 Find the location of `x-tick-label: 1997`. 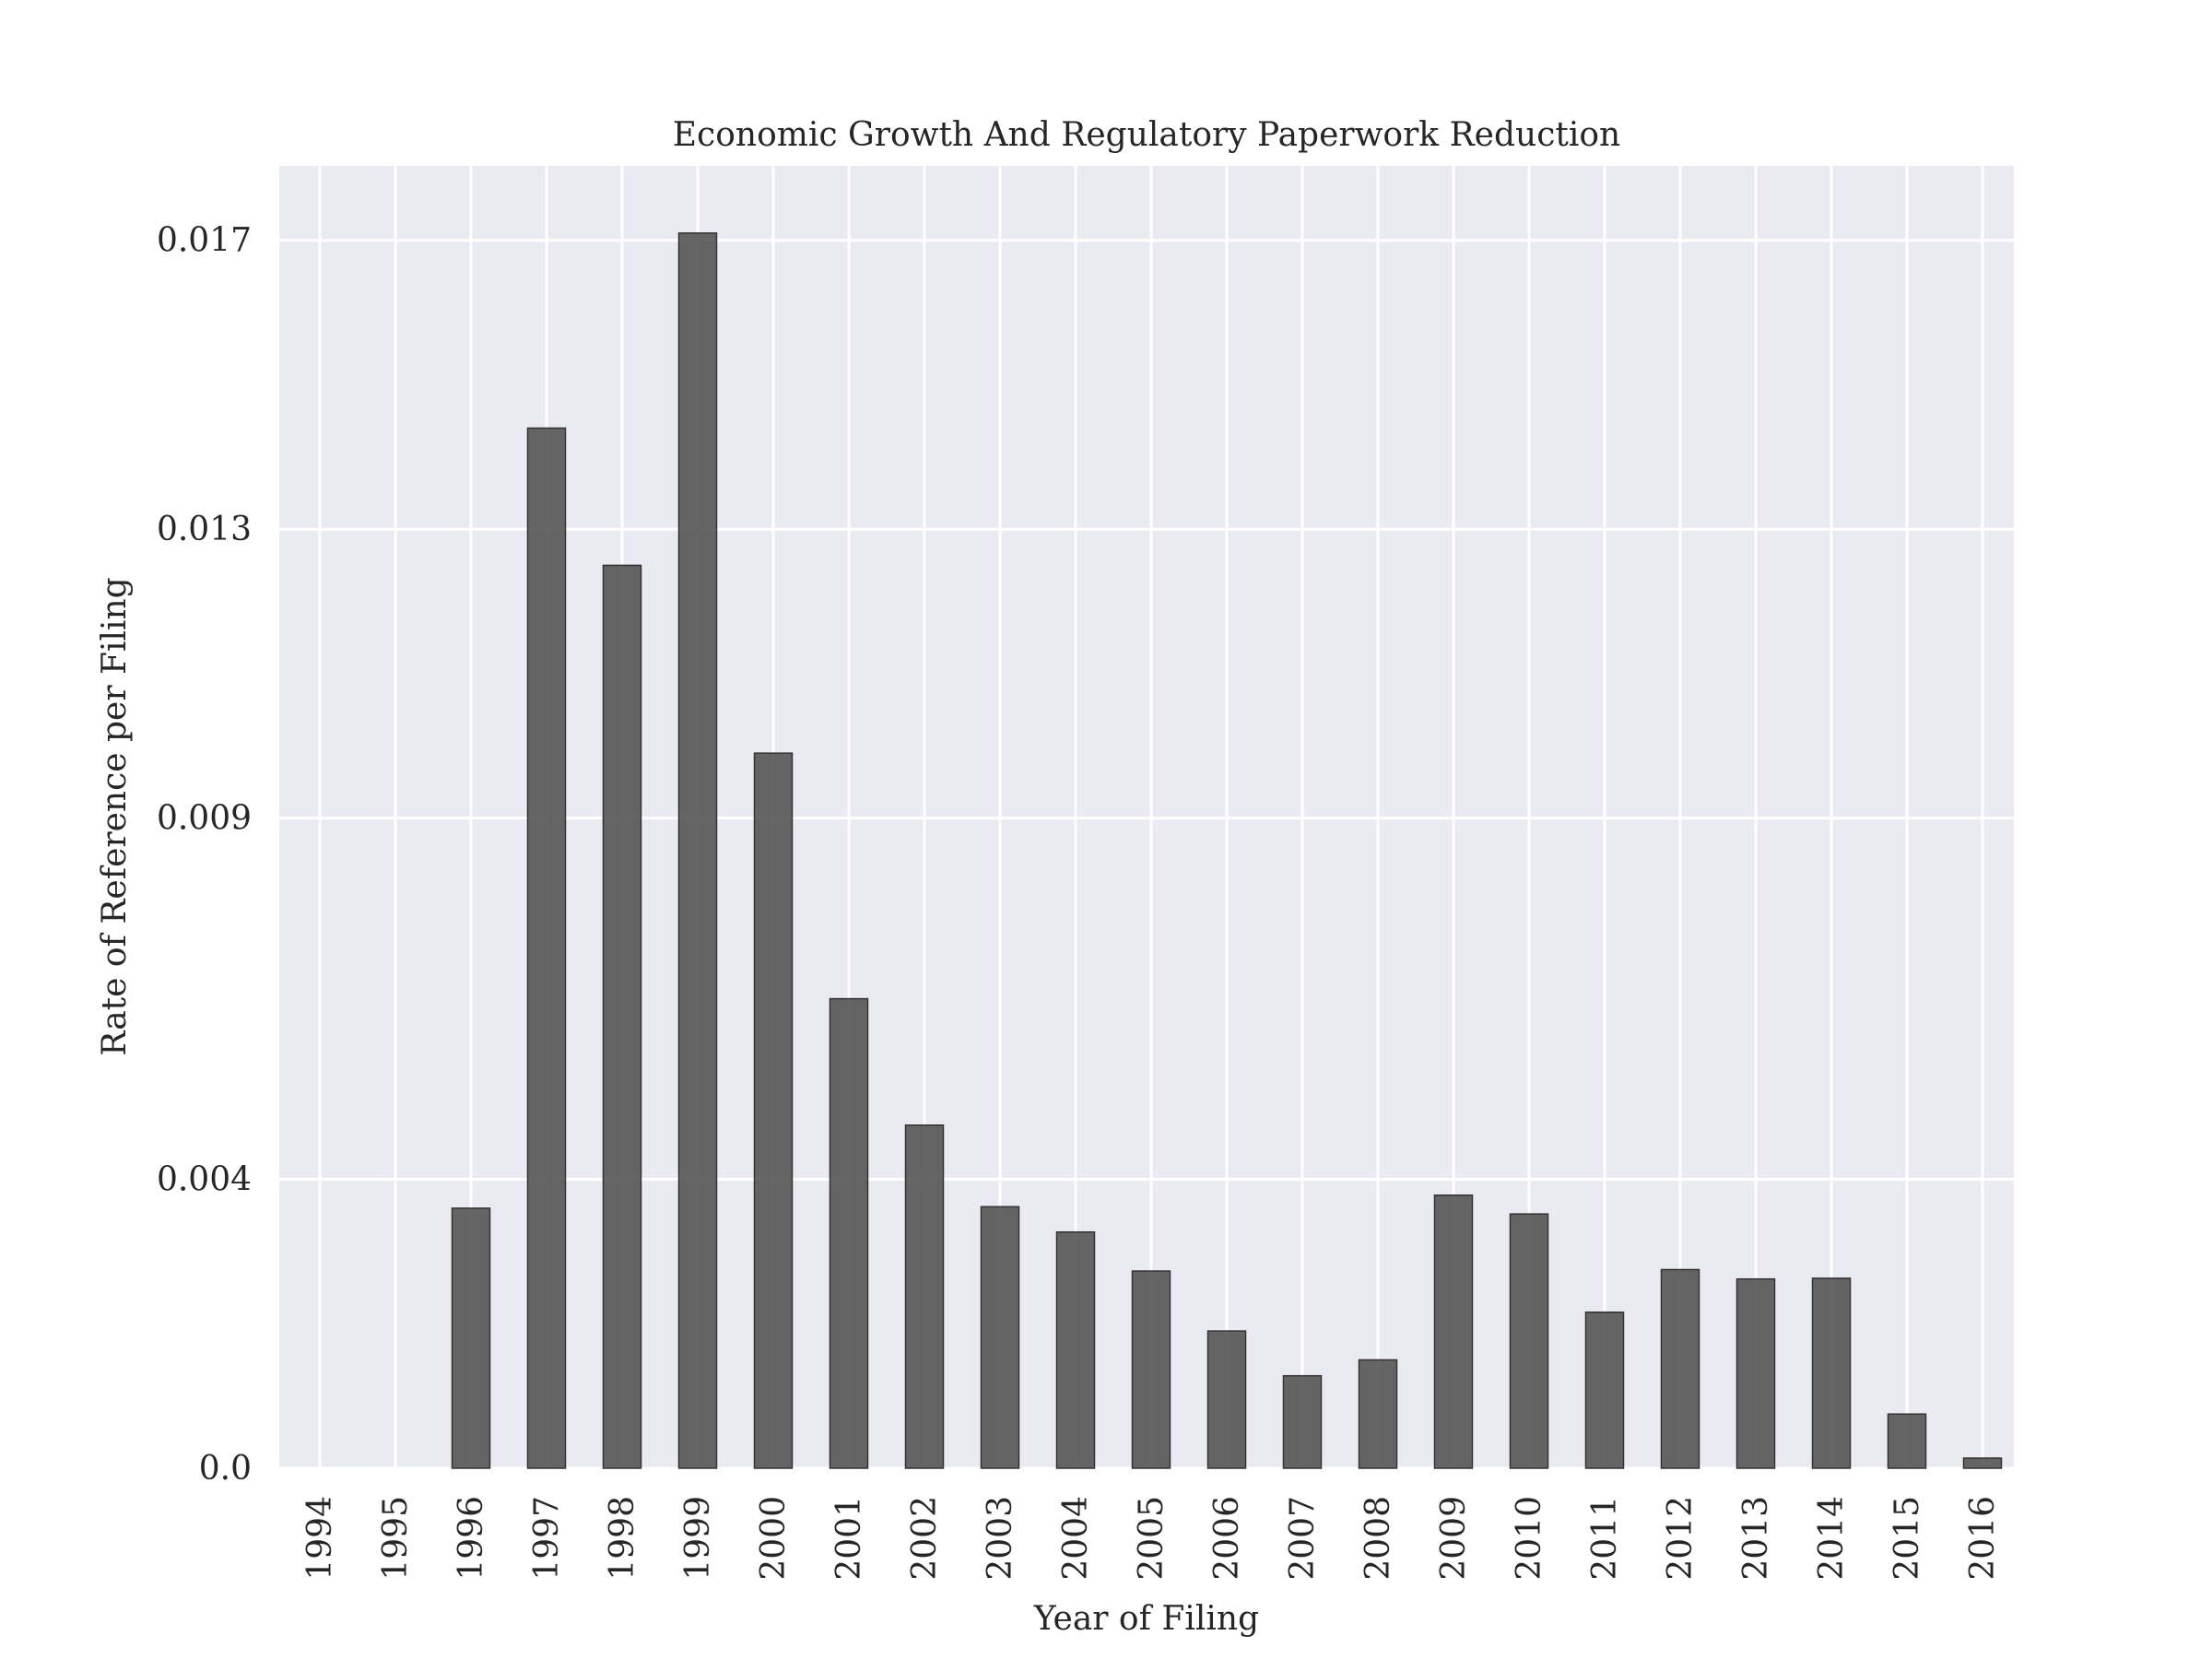

x-tick-label: 1997 is located at coordinates (547, 1538).